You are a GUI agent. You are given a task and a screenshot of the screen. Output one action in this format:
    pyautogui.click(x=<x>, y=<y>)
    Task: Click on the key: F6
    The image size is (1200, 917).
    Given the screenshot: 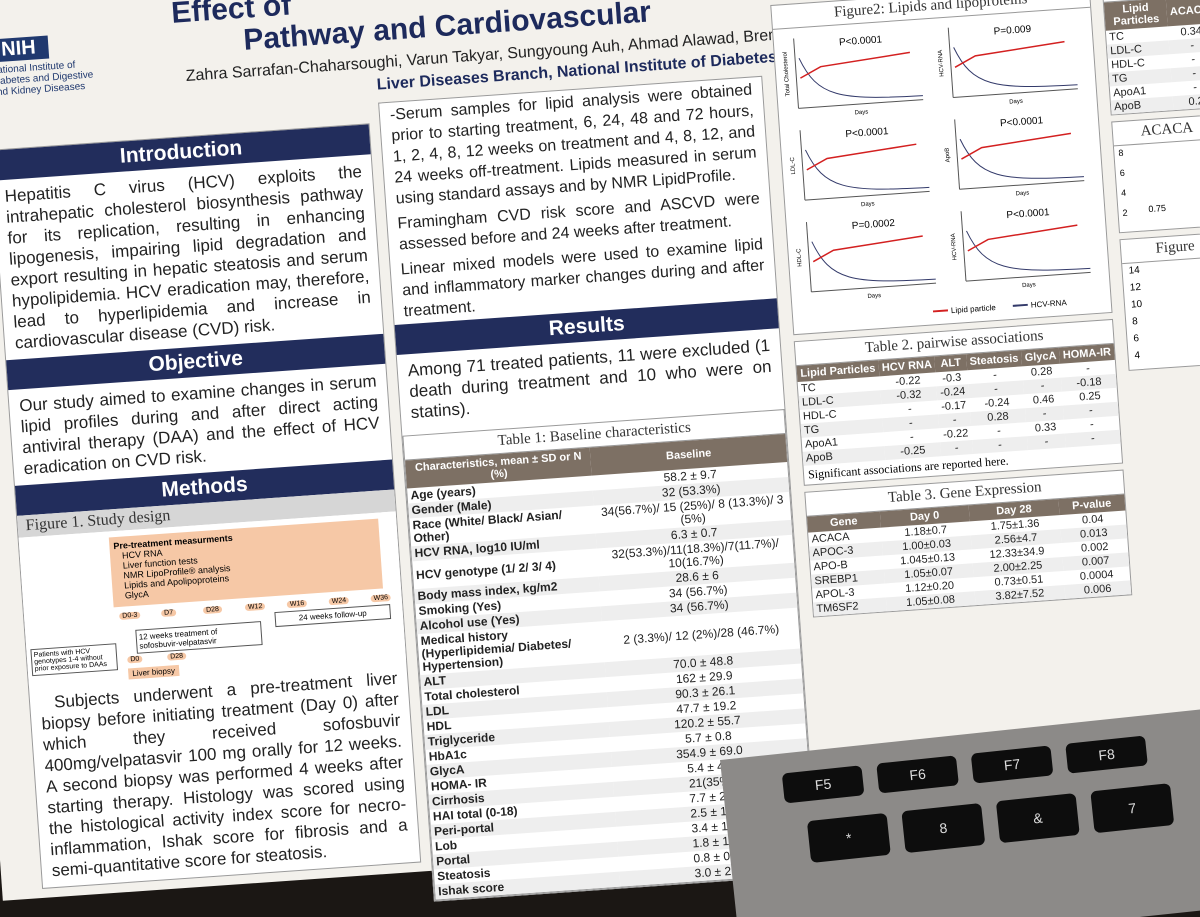 What is the action you would take?
    pyautogui.click(x=917, y=774)
    